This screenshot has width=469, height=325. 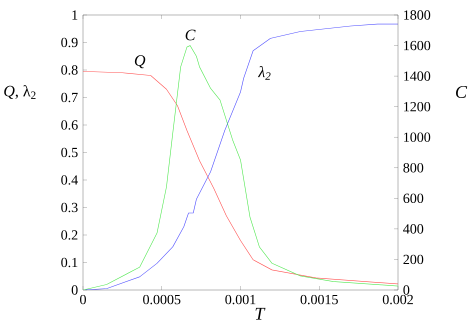 I want to click on y-tick-label: 1, so click(x=75, y=15).